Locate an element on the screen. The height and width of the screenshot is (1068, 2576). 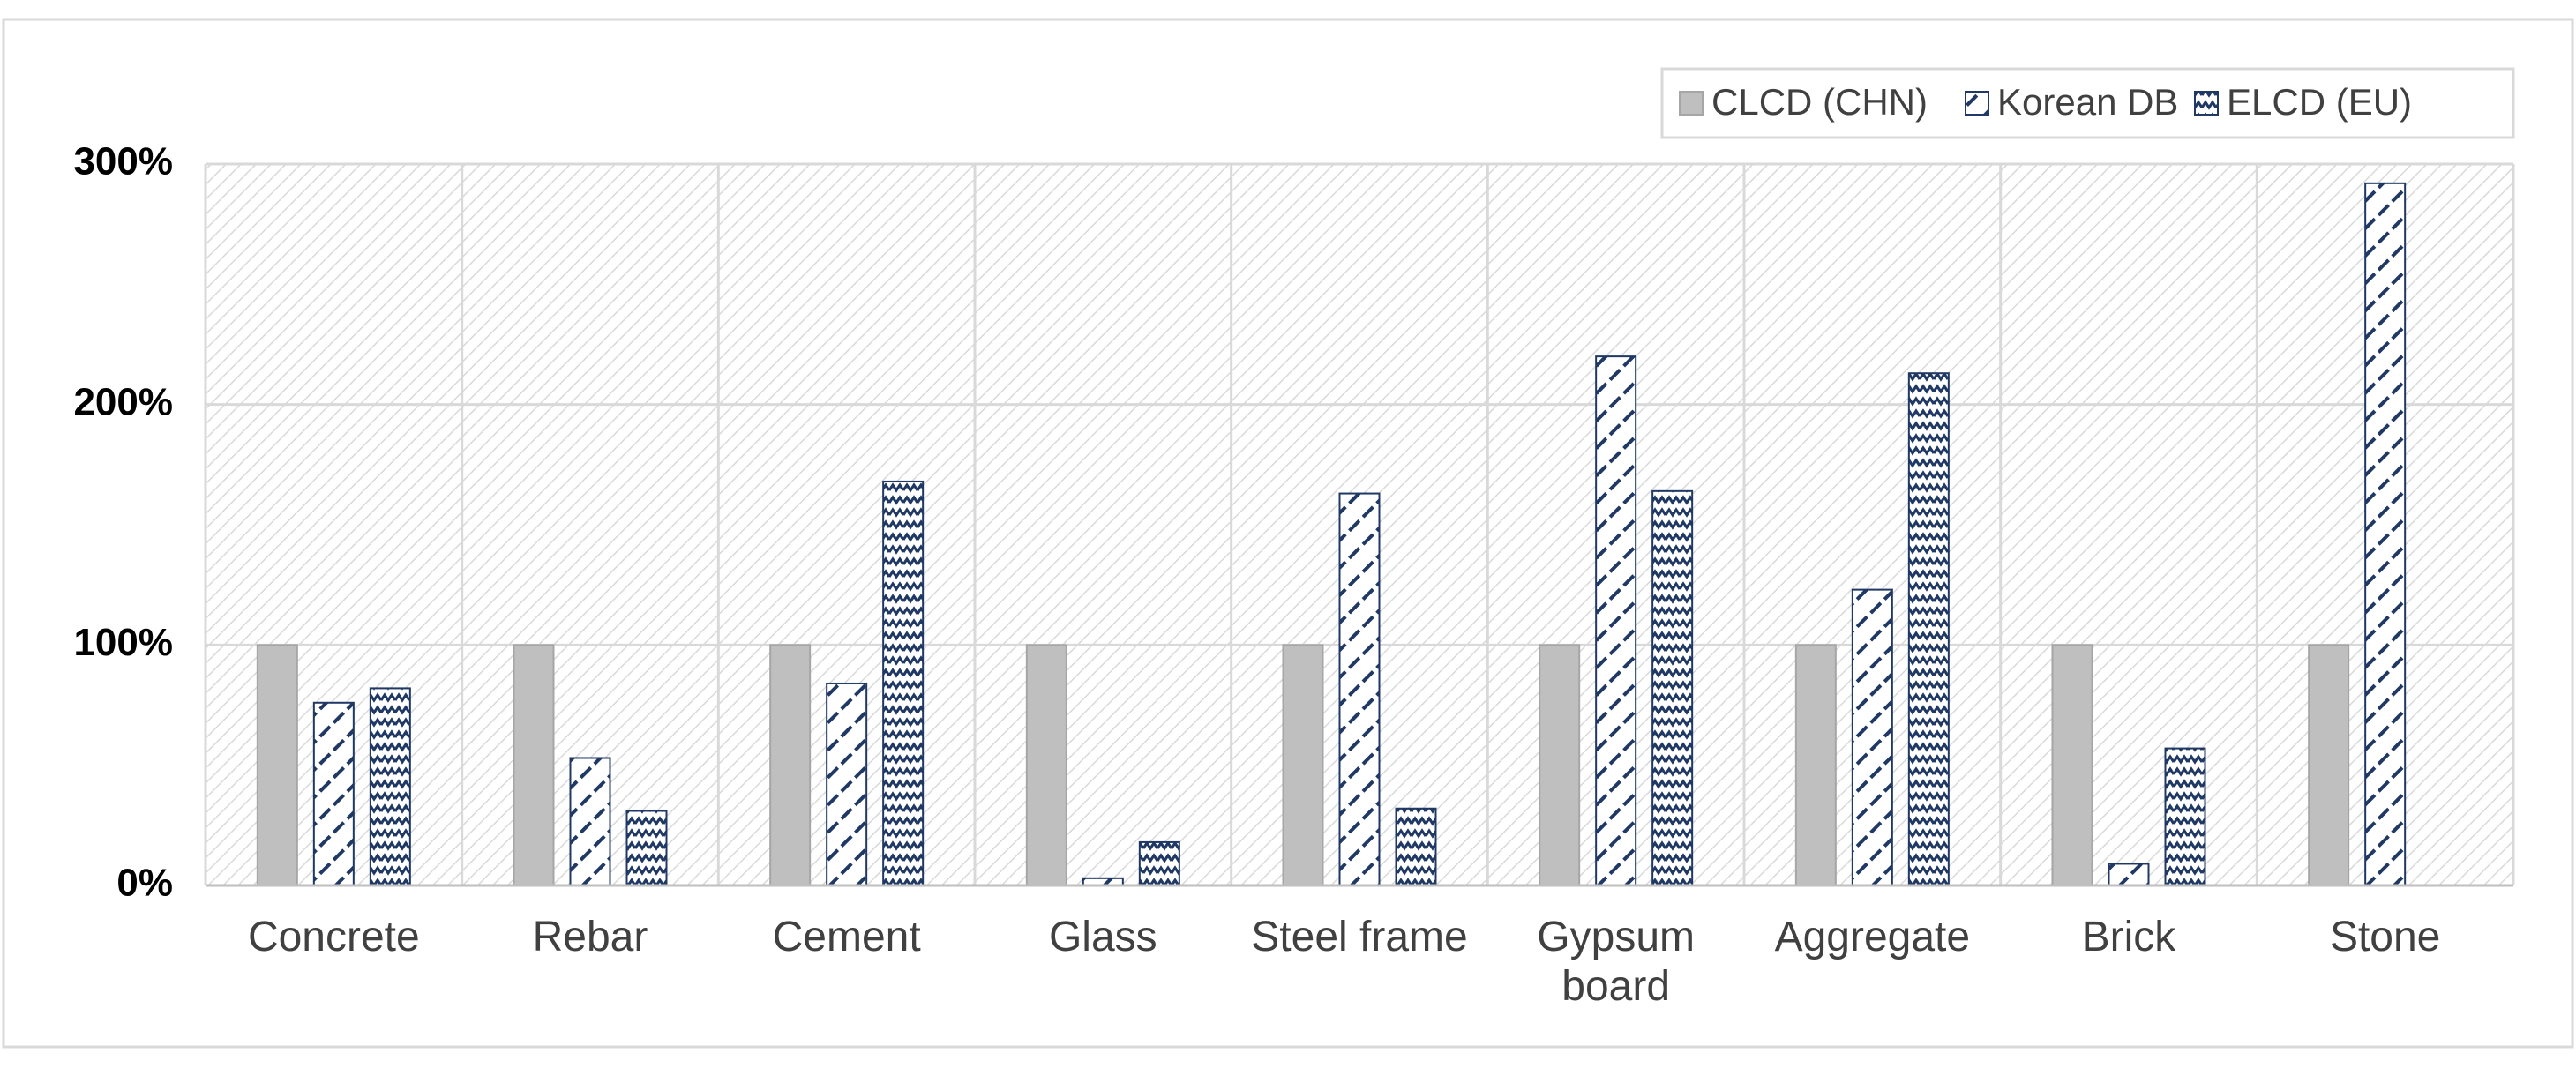
x-tick-label: Glass is located at coordinates (1102, 937).